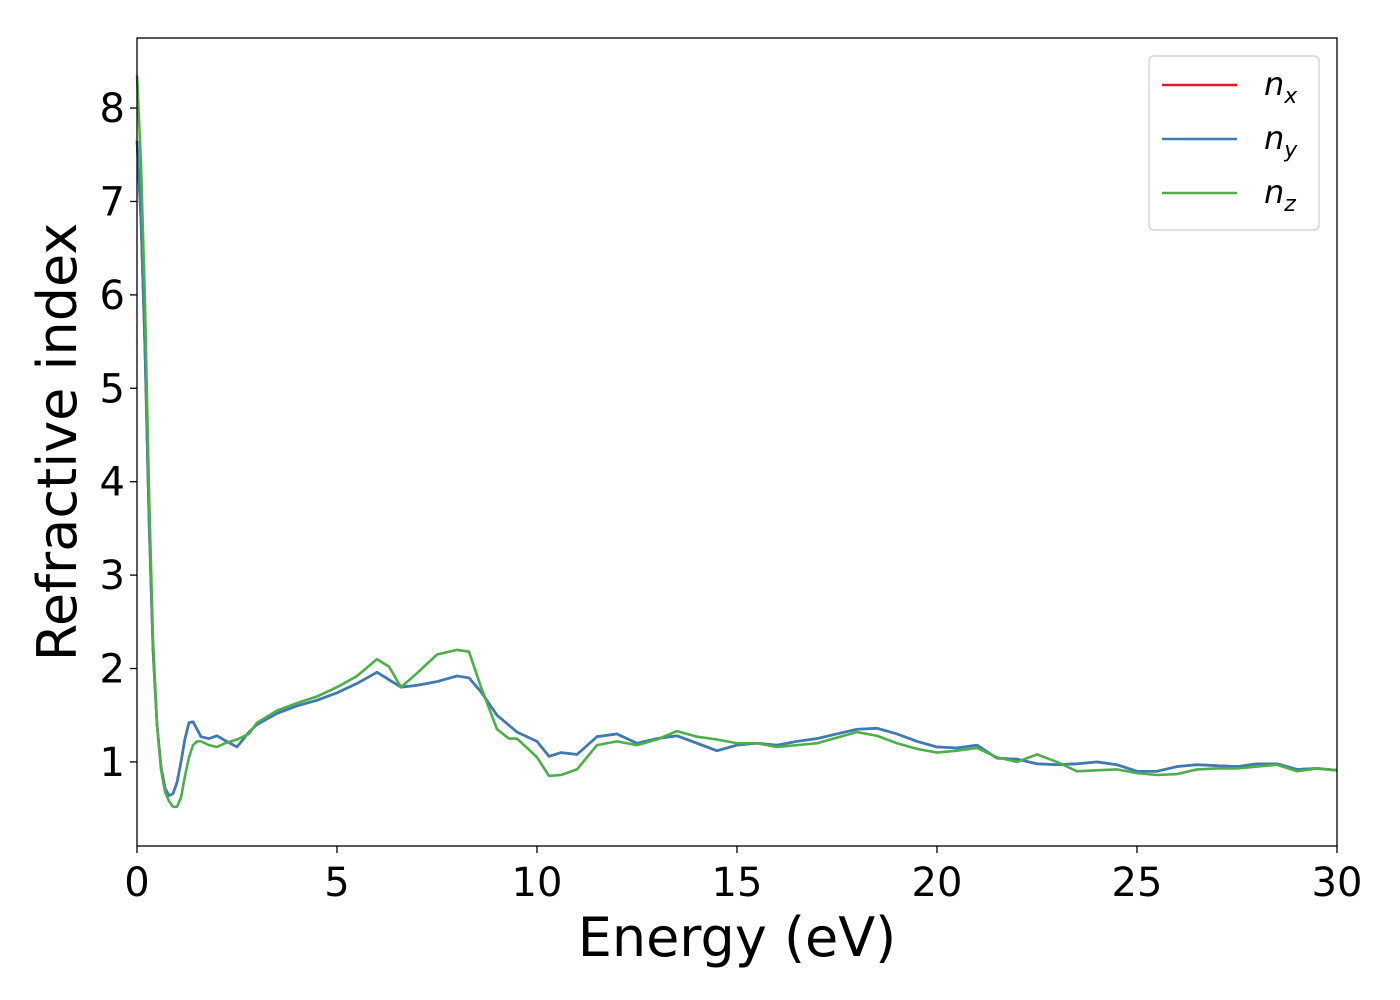 The width and height of the screenshot is (1400, 1000). Describe the element at coordinates (336, 883) in the screenshot. I see `x-tick-label: 5` at that location.